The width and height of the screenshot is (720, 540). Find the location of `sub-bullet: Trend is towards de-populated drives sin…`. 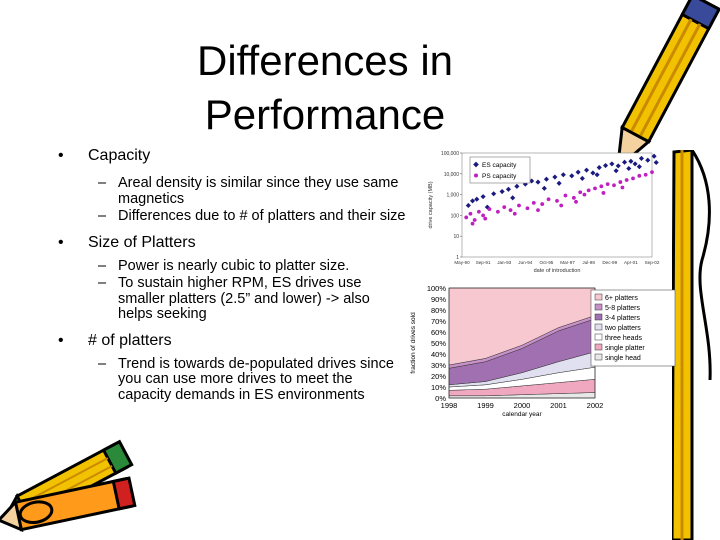

sub-bullet: Trend is towards de-populated drives sin… is located at coordinates (233, 380).